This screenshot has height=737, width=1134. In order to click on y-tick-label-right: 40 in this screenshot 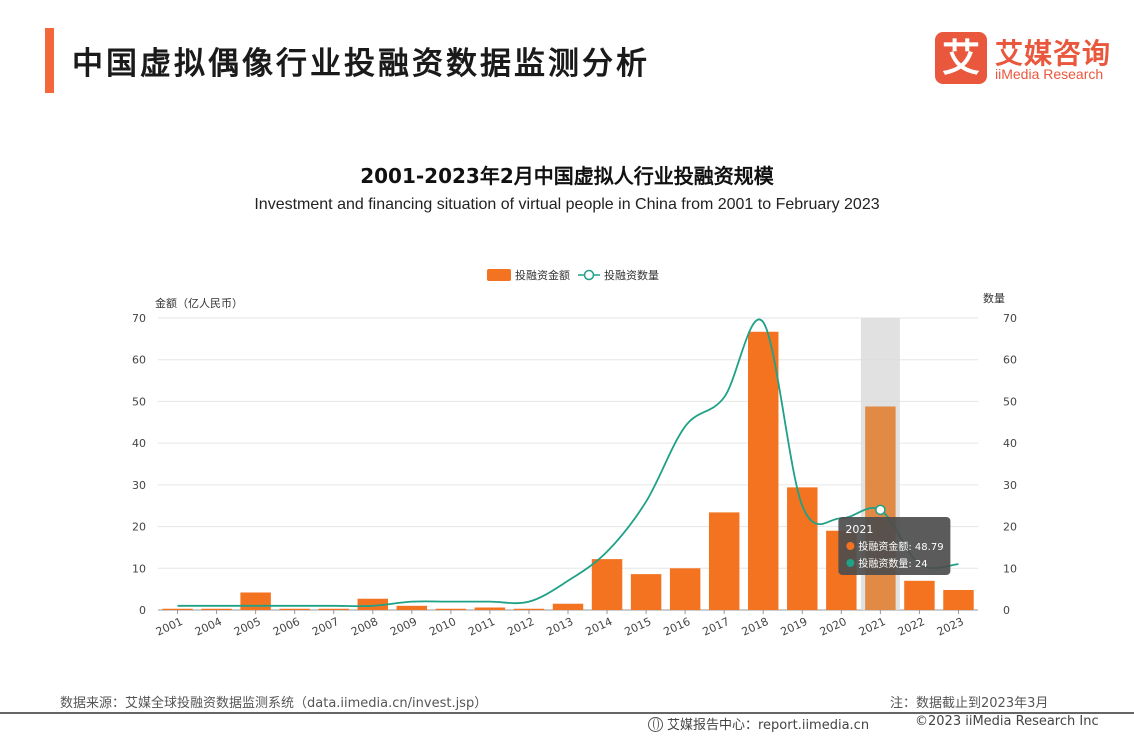, I will do `click(1010, 443)`.